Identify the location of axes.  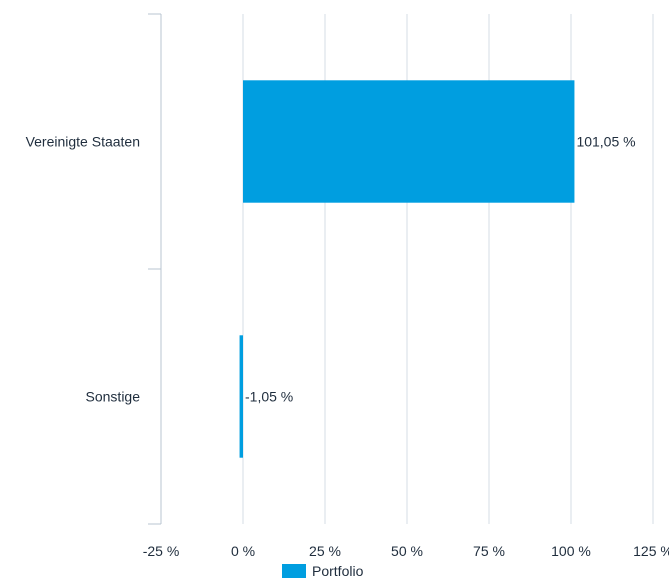
(155, 269).